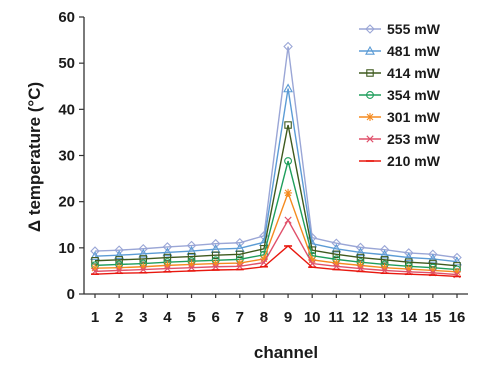  Describe the element at coordinates (414, 95) in the screenshot. I see `legend-label: 354 mW` at that location.